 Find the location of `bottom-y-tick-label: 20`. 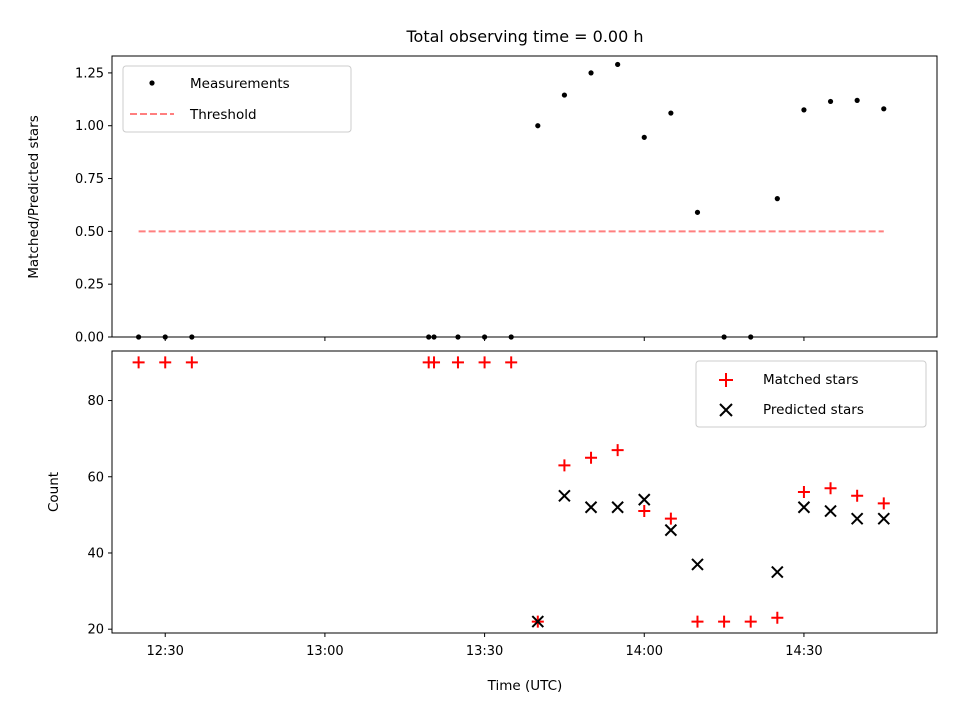

bottom-y-tick-label: 20 is located at coordinates (95, 630).